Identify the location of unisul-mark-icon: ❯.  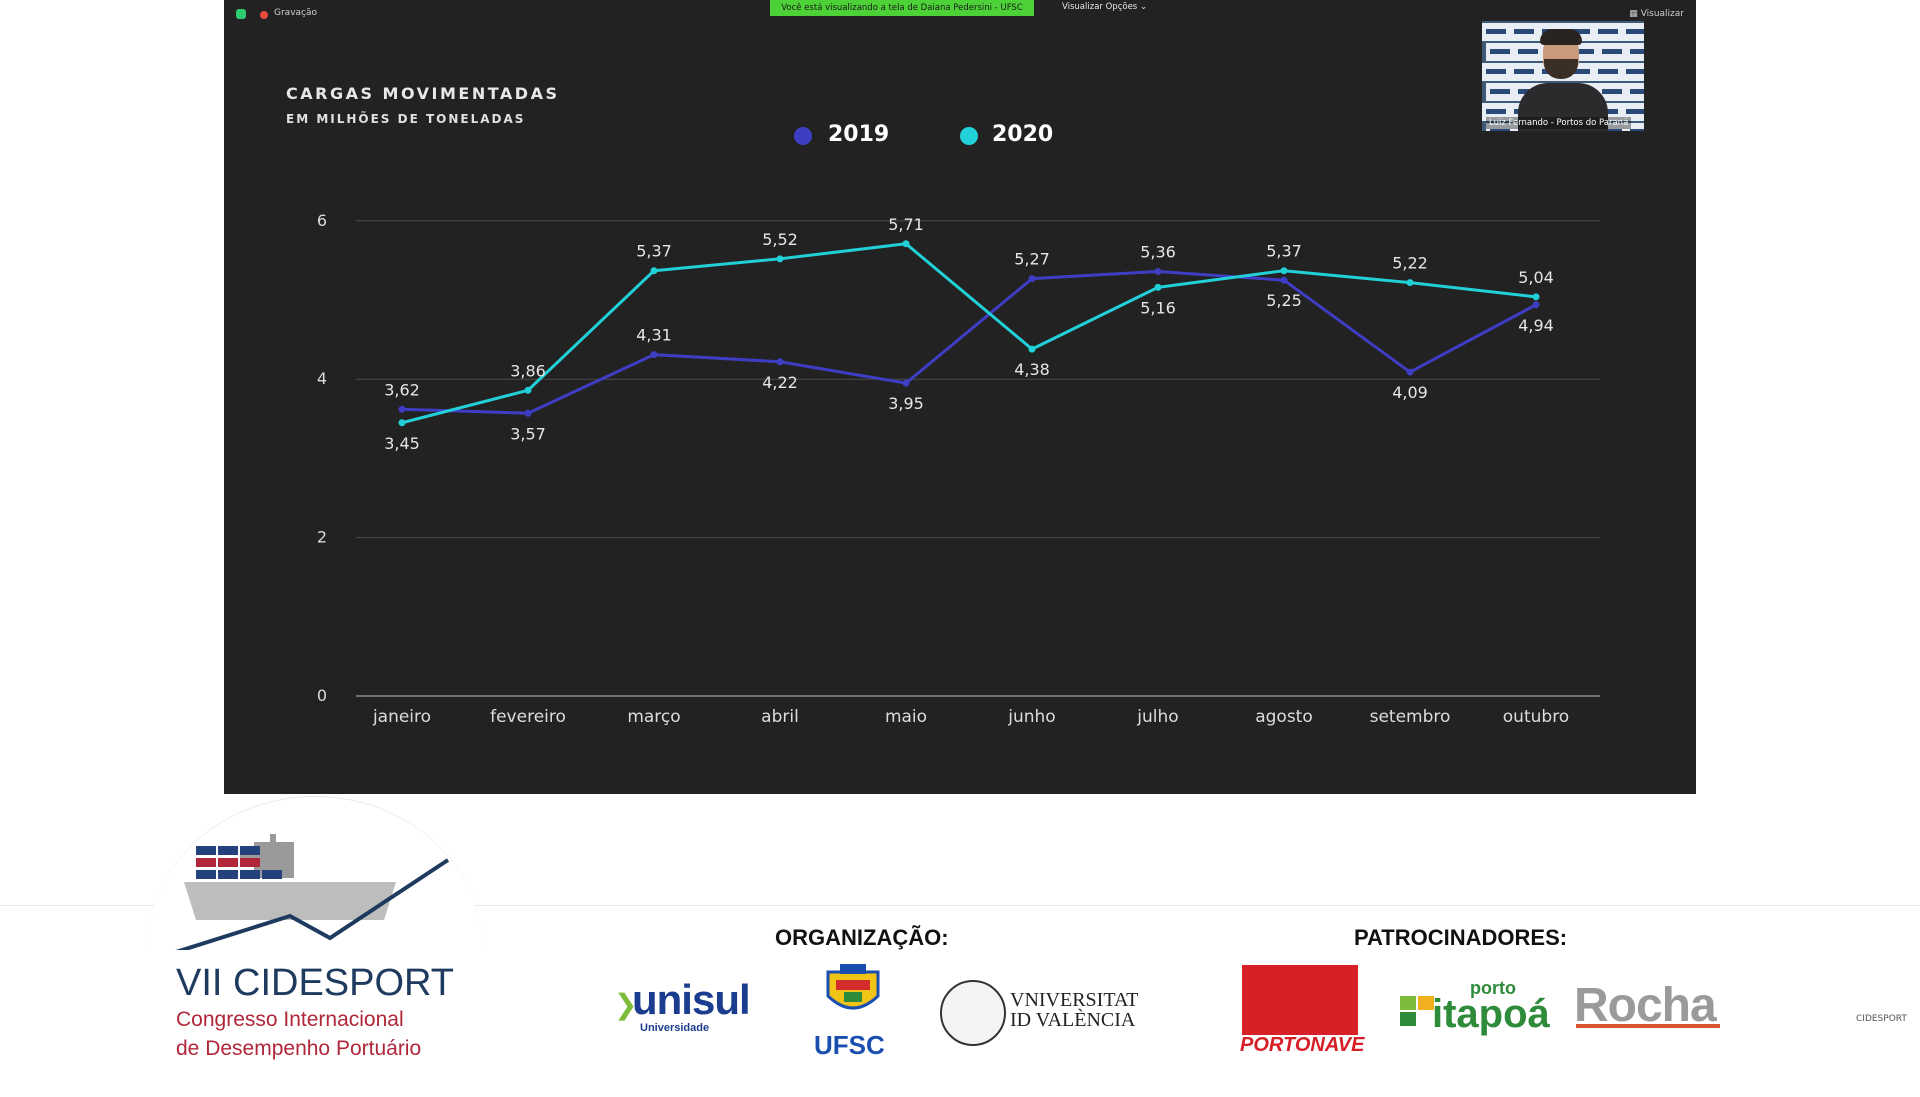
(626, 1004).